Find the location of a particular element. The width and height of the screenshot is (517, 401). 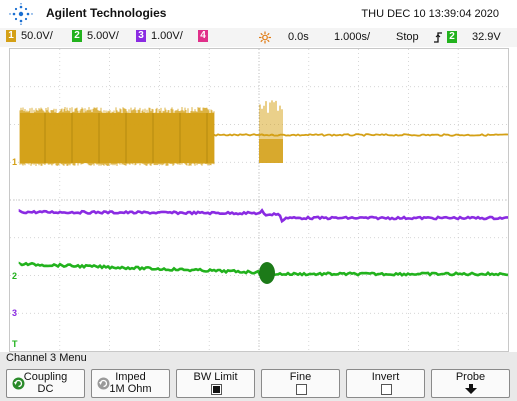

probe-label: Probe is located at coordinates (470, 377).